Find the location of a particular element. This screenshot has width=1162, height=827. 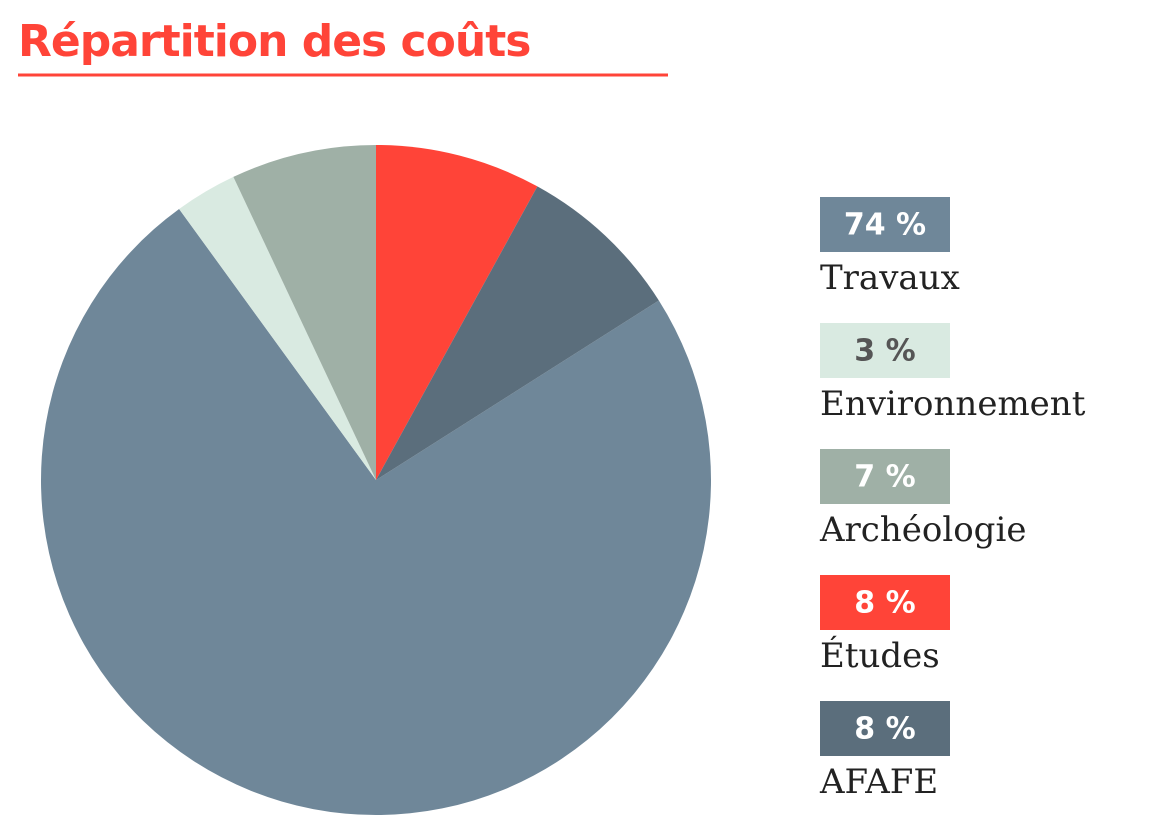

legend-label: Travaux is located at coordinates (890, 278).